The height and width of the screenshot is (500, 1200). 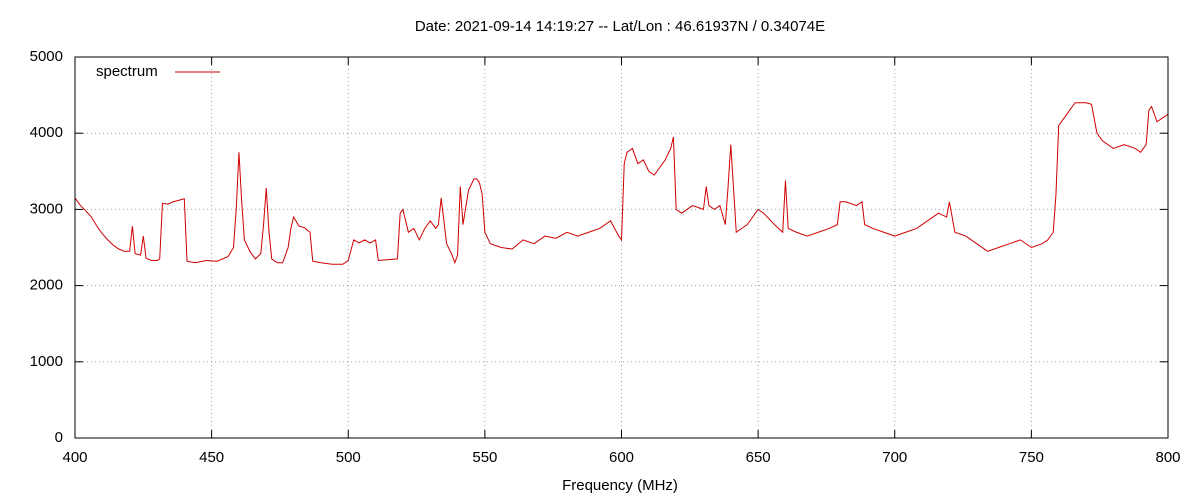 I want to click on x-tick-label: 700, so click(x=894, y=457).